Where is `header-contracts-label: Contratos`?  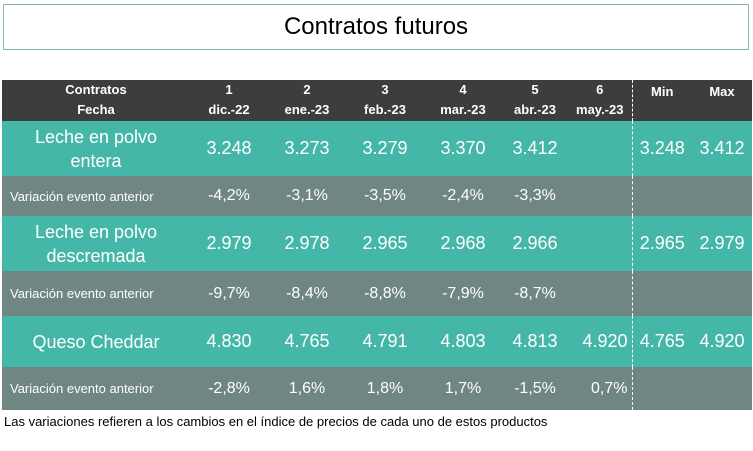 header-contracts-label: Contratos is located at coordinates (96, 89).